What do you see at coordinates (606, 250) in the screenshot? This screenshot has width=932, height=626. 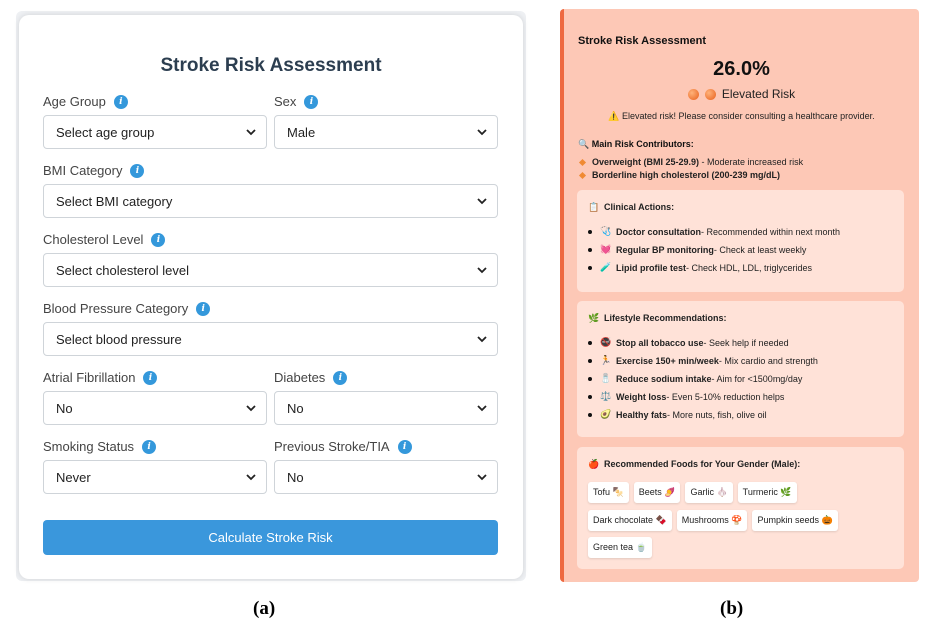 I see `heart-icon: 💓` at bounding box center [606, 250].